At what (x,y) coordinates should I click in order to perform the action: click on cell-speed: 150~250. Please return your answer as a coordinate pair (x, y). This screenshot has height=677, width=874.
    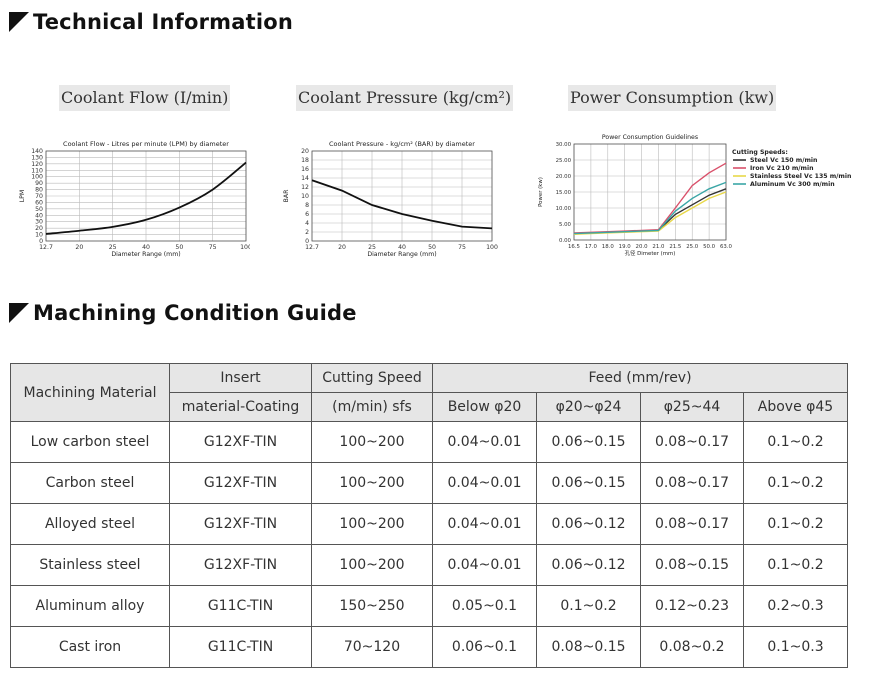
    Looking at the image, I should click on (372, 606).